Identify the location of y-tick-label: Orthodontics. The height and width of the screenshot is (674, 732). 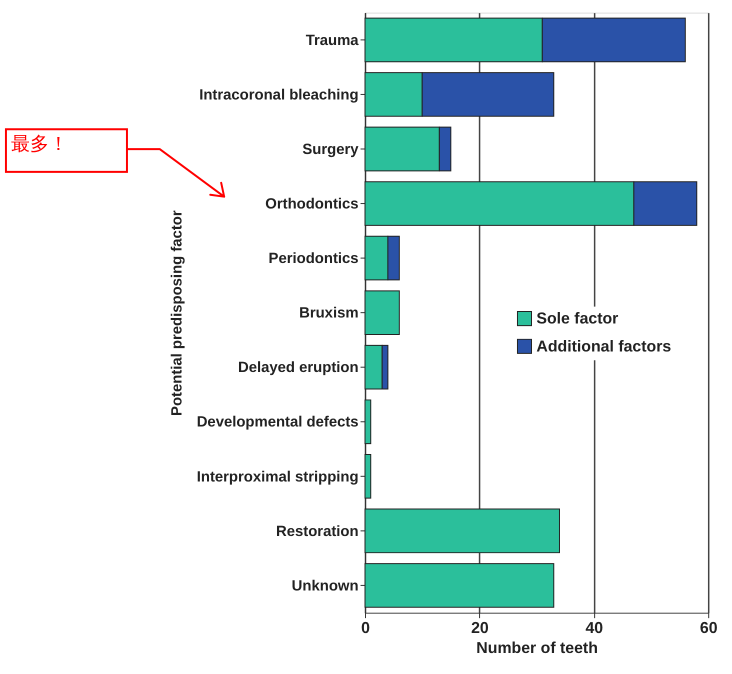
(312, 204).